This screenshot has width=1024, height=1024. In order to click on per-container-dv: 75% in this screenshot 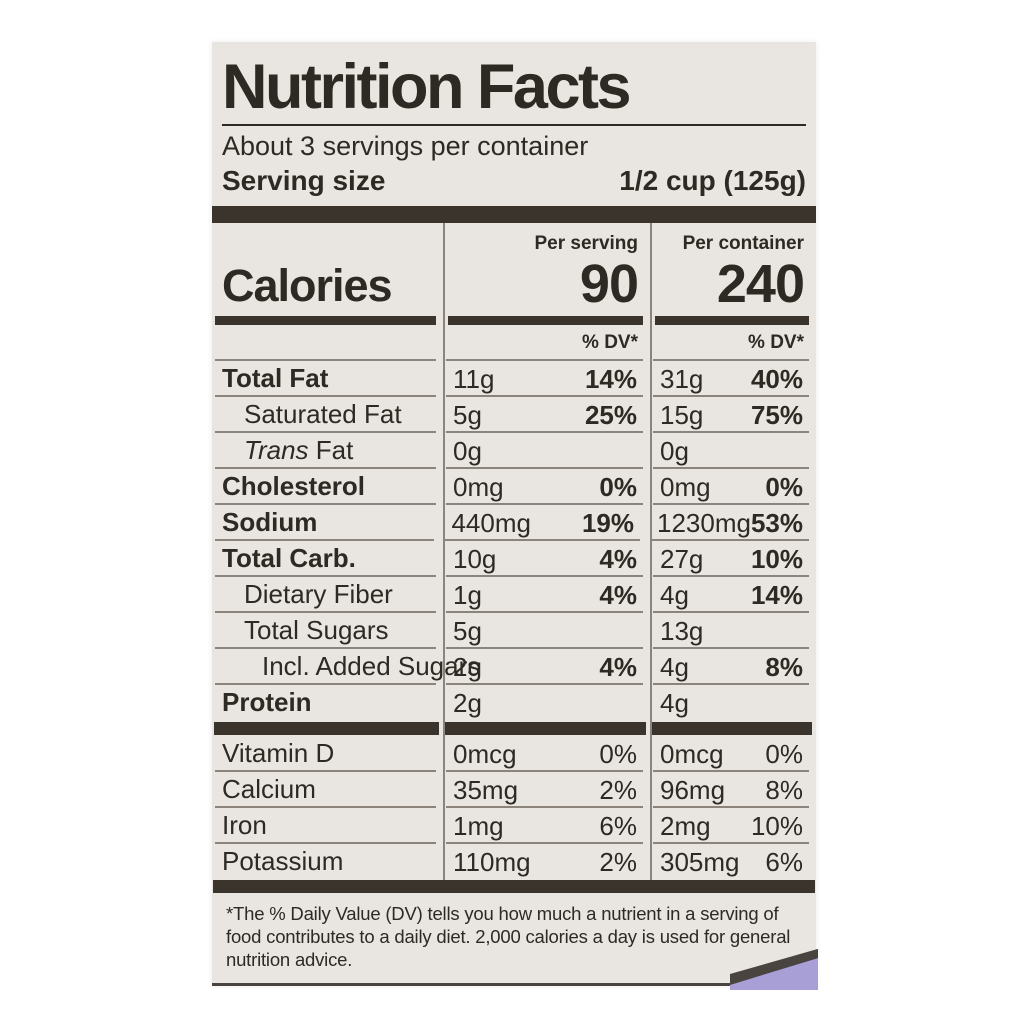, I will do `click(776, 414)`.